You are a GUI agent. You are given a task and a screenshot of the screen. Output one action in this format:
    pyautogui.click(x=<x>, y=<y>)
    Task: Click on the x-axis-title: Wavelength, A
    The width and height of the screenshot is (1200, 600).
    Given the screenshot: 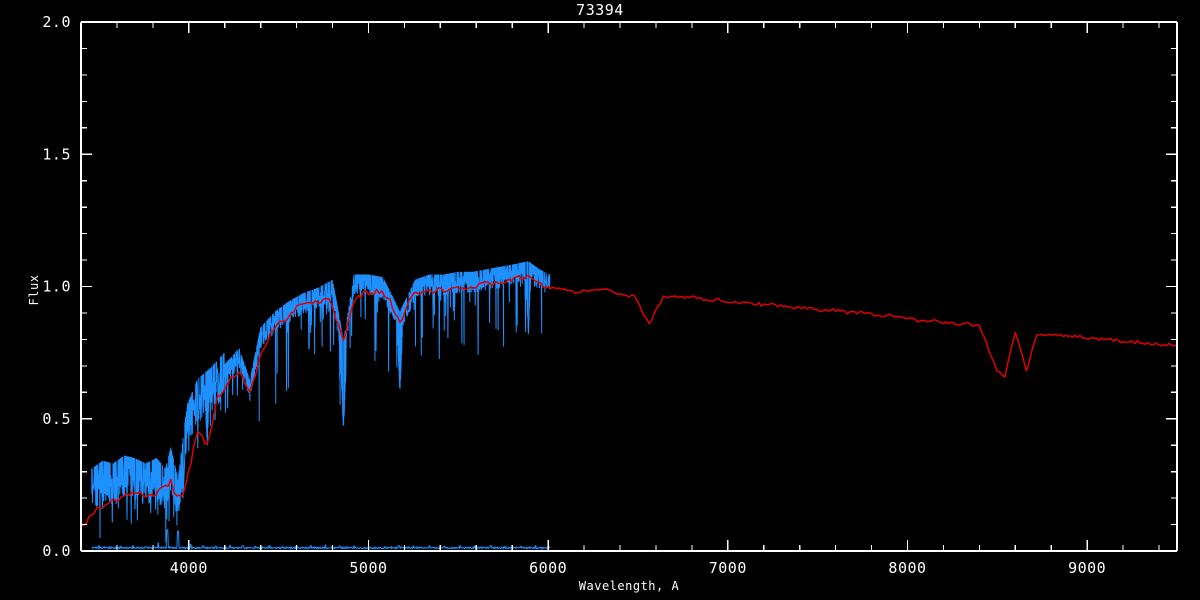 What is the action you would take?
    pyautogui.click(x=629, y=586)
    